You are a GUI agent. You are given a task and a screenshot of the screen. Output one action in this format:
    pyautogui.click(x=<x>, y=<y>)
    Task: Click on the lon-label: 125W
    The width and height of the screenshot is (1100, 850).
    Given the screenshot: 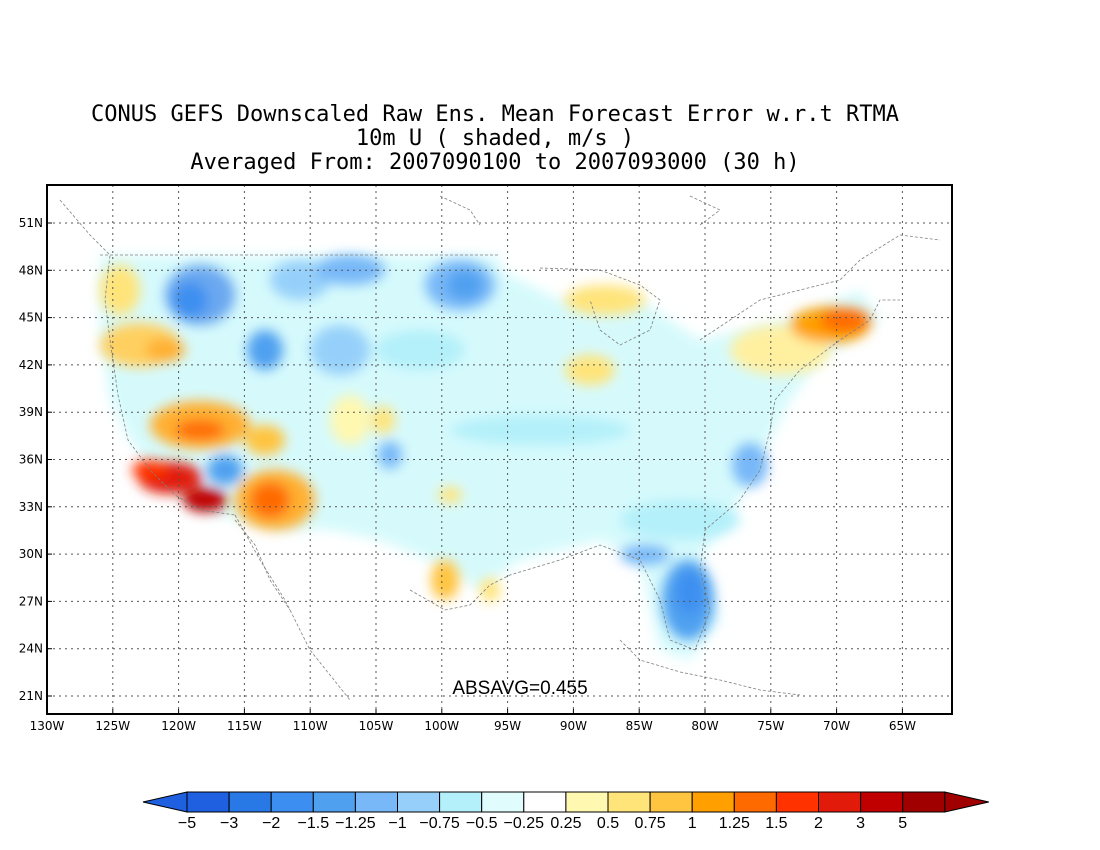 What is the action you would take?
    pyautogui.click(x=112, y=726)
    